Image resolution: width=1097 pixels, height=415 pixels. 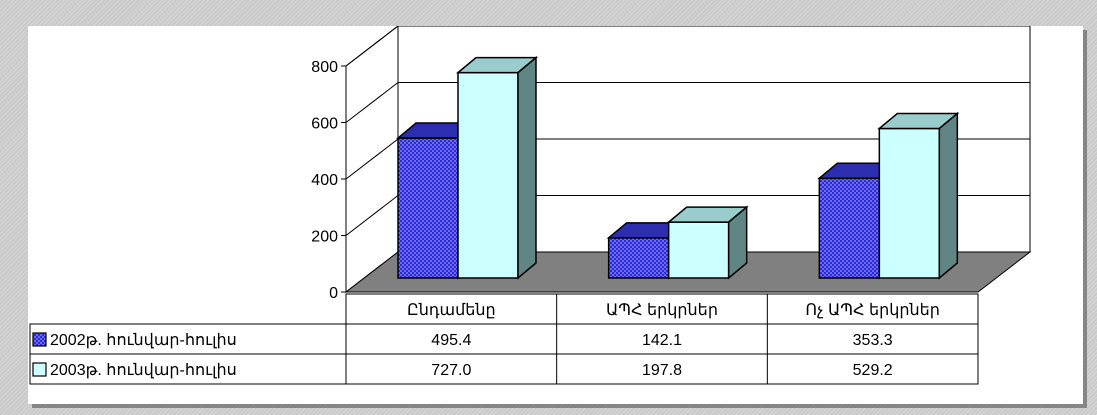 What do you see at coordinates (872, 310) in the screenshot?
I see `category-label: Ոչ ԱՊՀ երկրներ` at bounding box center [872, 310].